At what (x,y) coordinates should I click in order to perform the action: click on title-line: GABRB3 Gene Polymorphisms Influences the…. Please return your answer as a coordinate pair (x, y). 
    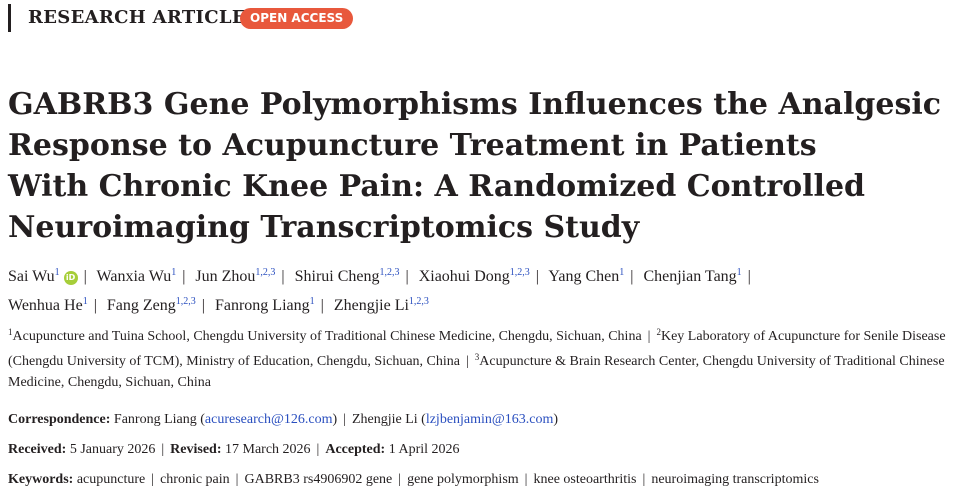
    Looking at the image, I should click on (475, 104).